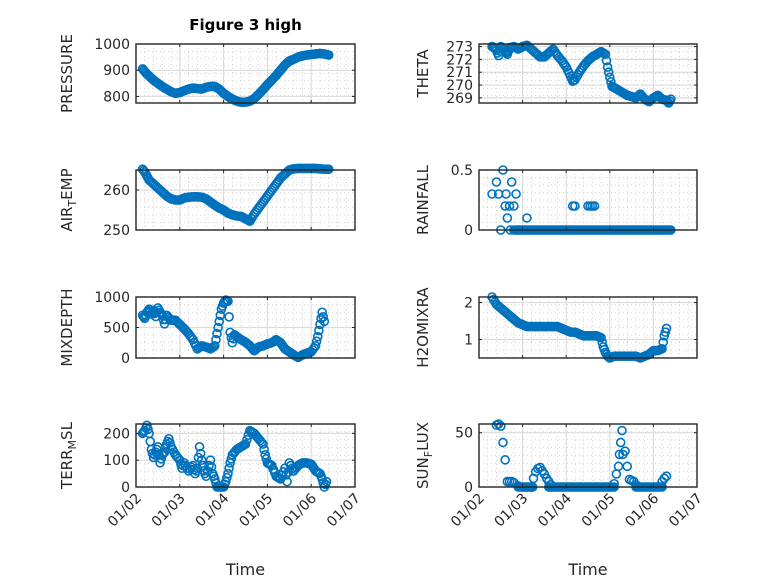 The width and height of the screenshot is (778, 583). Describe the element at coordinates (116, 97) in the screenshot. I see `y-tick-label: 800` at that location.